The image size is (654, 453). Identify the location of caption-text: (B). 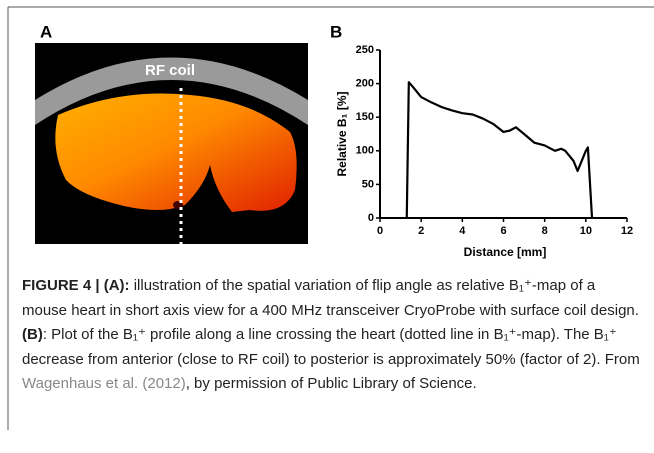
(32, 334).